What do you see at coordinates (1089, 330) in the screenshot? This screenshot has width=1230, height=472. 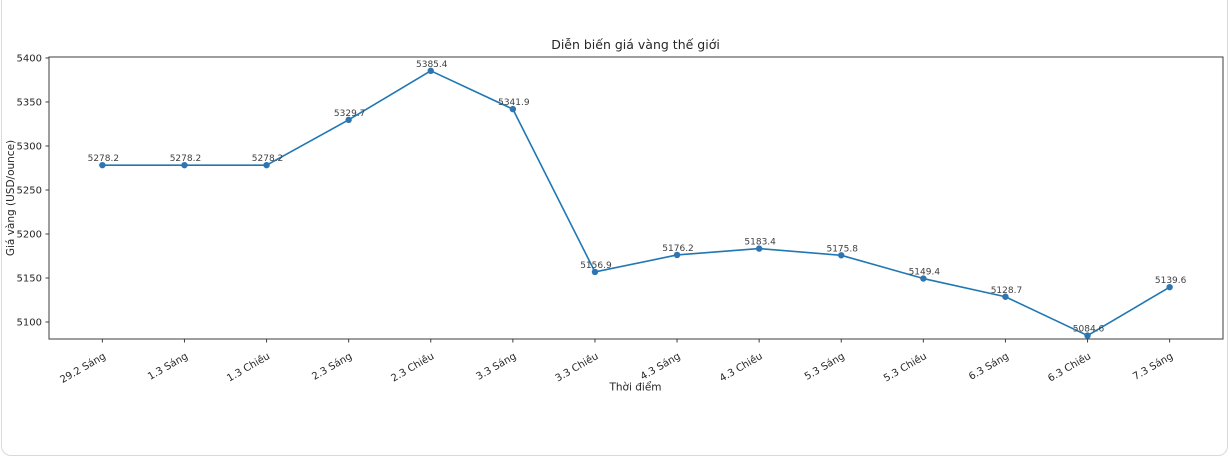 I see `point-value-label: 5084.6` at bounding box center [1089, 330].